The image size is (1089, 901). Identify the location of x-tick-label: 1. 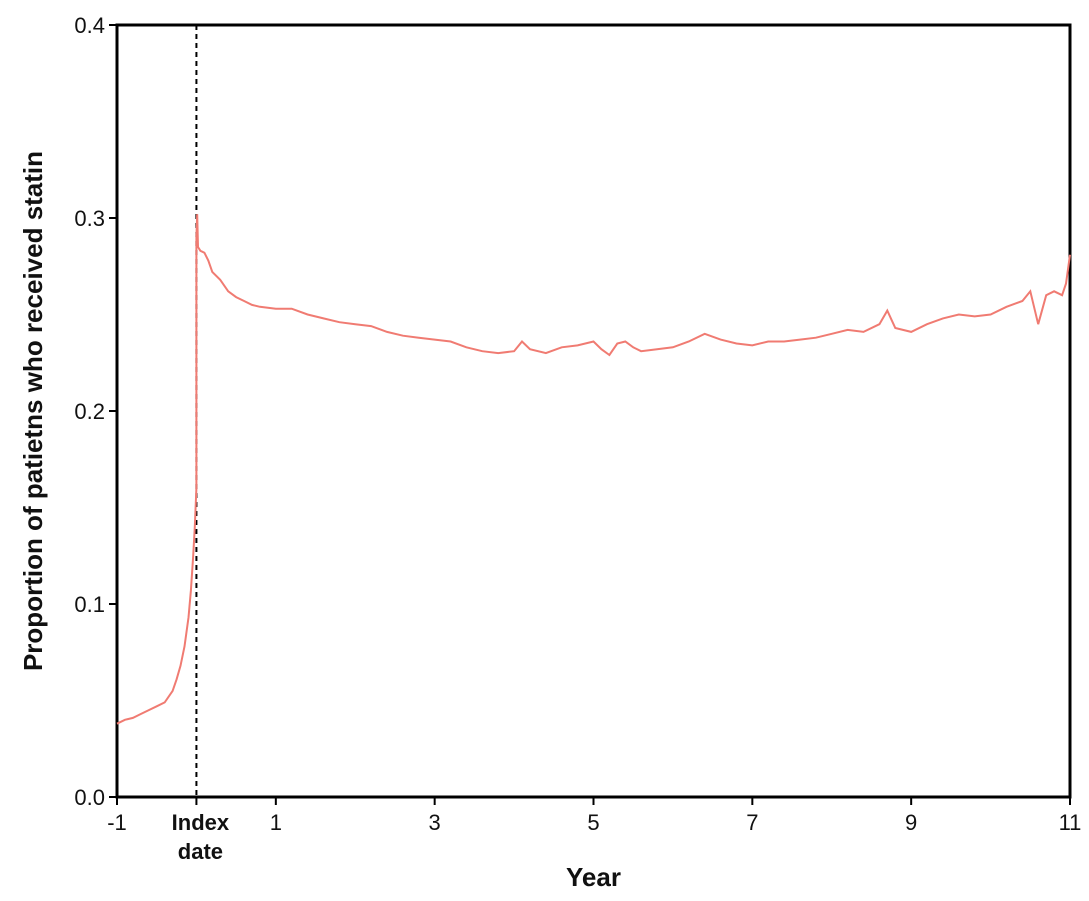
(276, 822).